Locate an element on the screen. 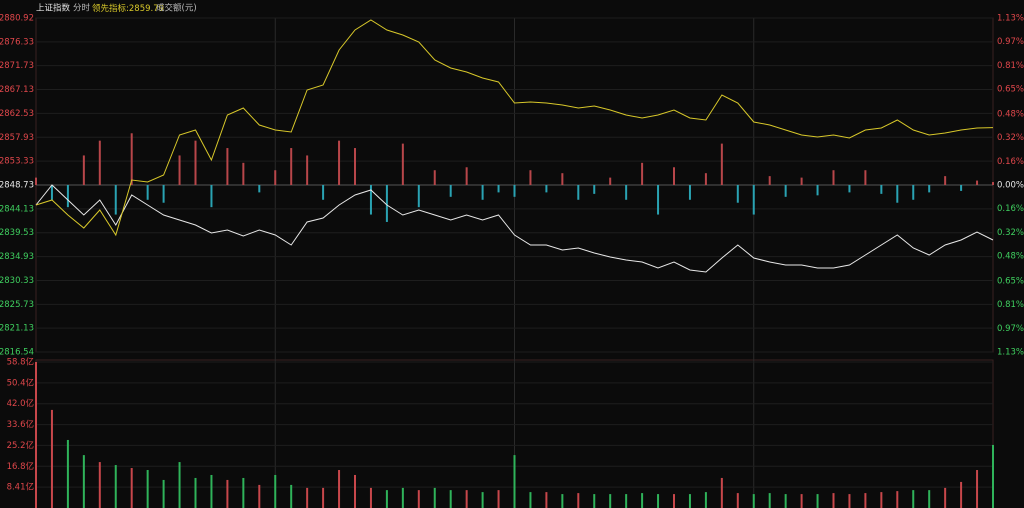 This screenshot has height=508, width=1024. y-tick-label: 2834.93 is located at coordinates (17, 257).